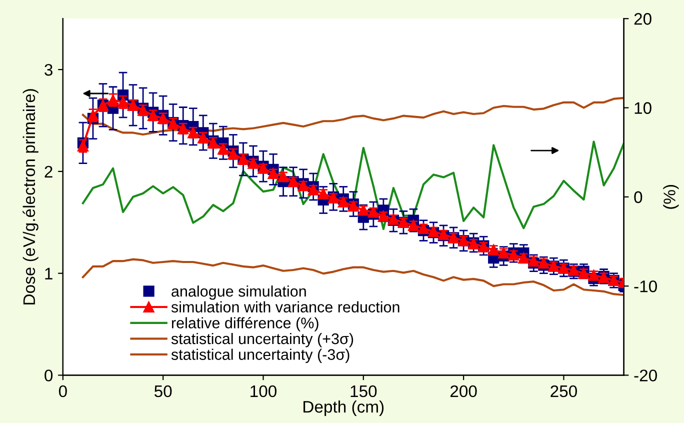  Describe the element at coordinates (645, 376) in the screenshot. I see `y2-tick-label: -20` at that location.